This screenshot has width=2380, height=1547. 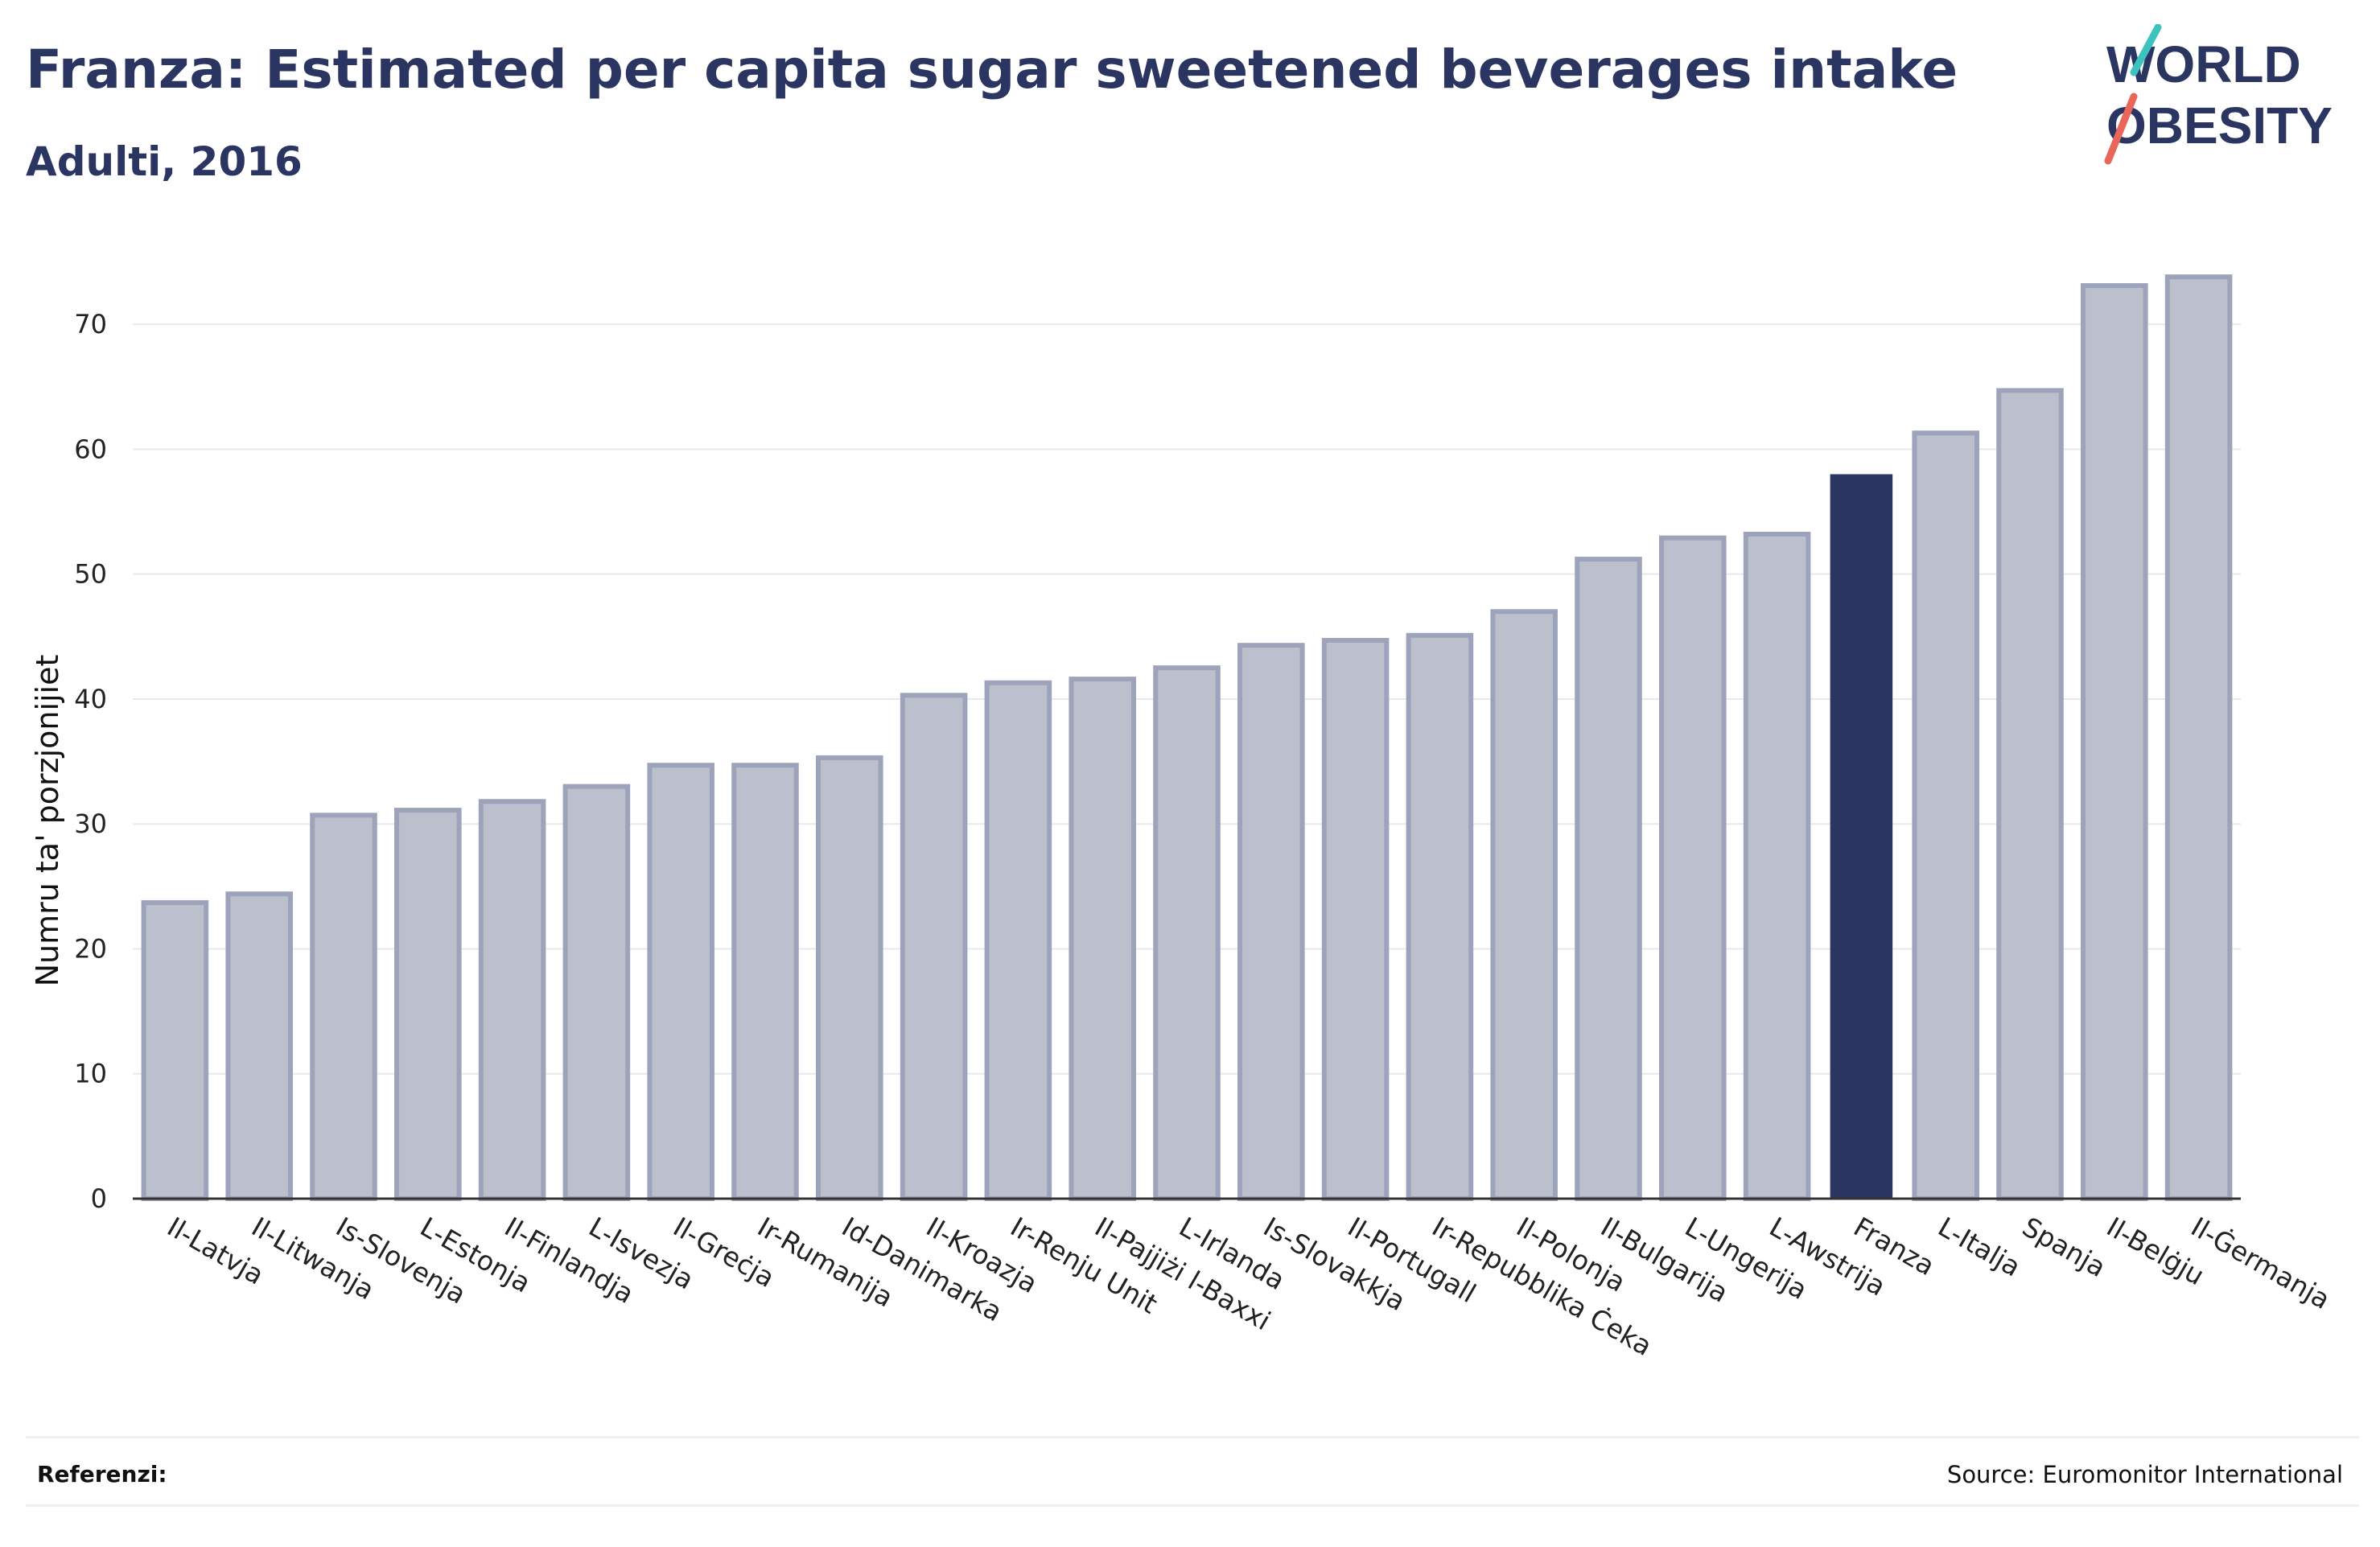 I want to click on footer-divider-top, so click(x=1192, y=1437).